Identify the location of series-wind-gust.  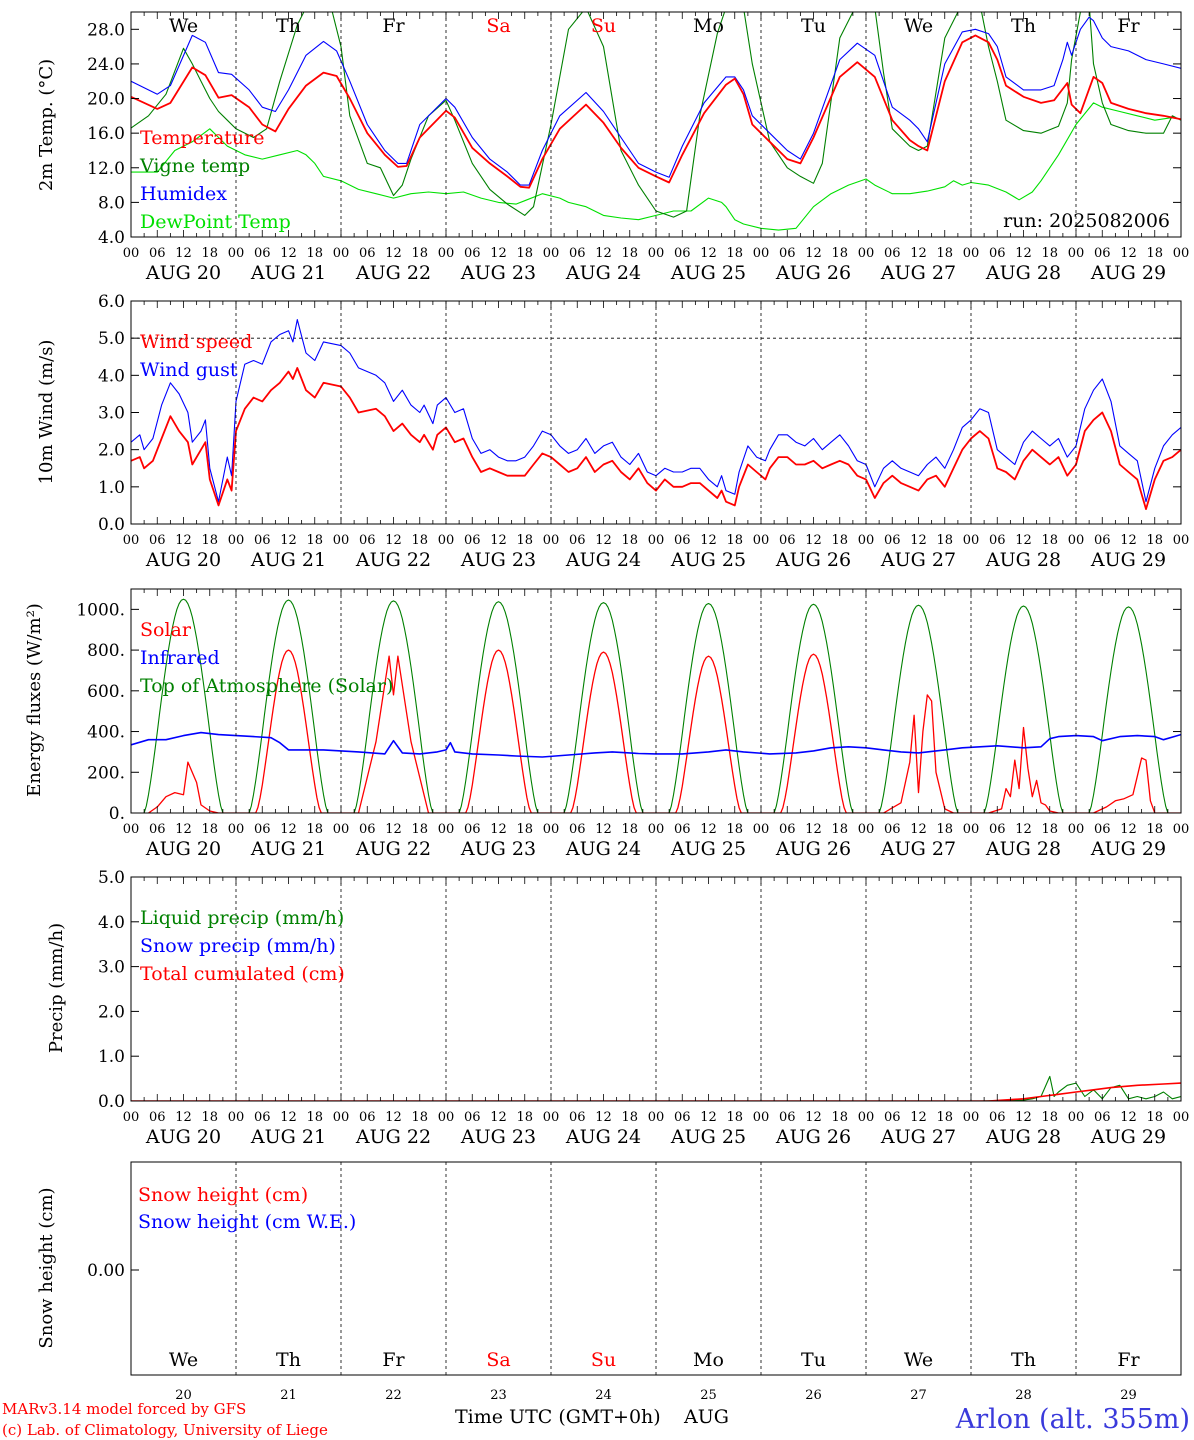
(656, 411).